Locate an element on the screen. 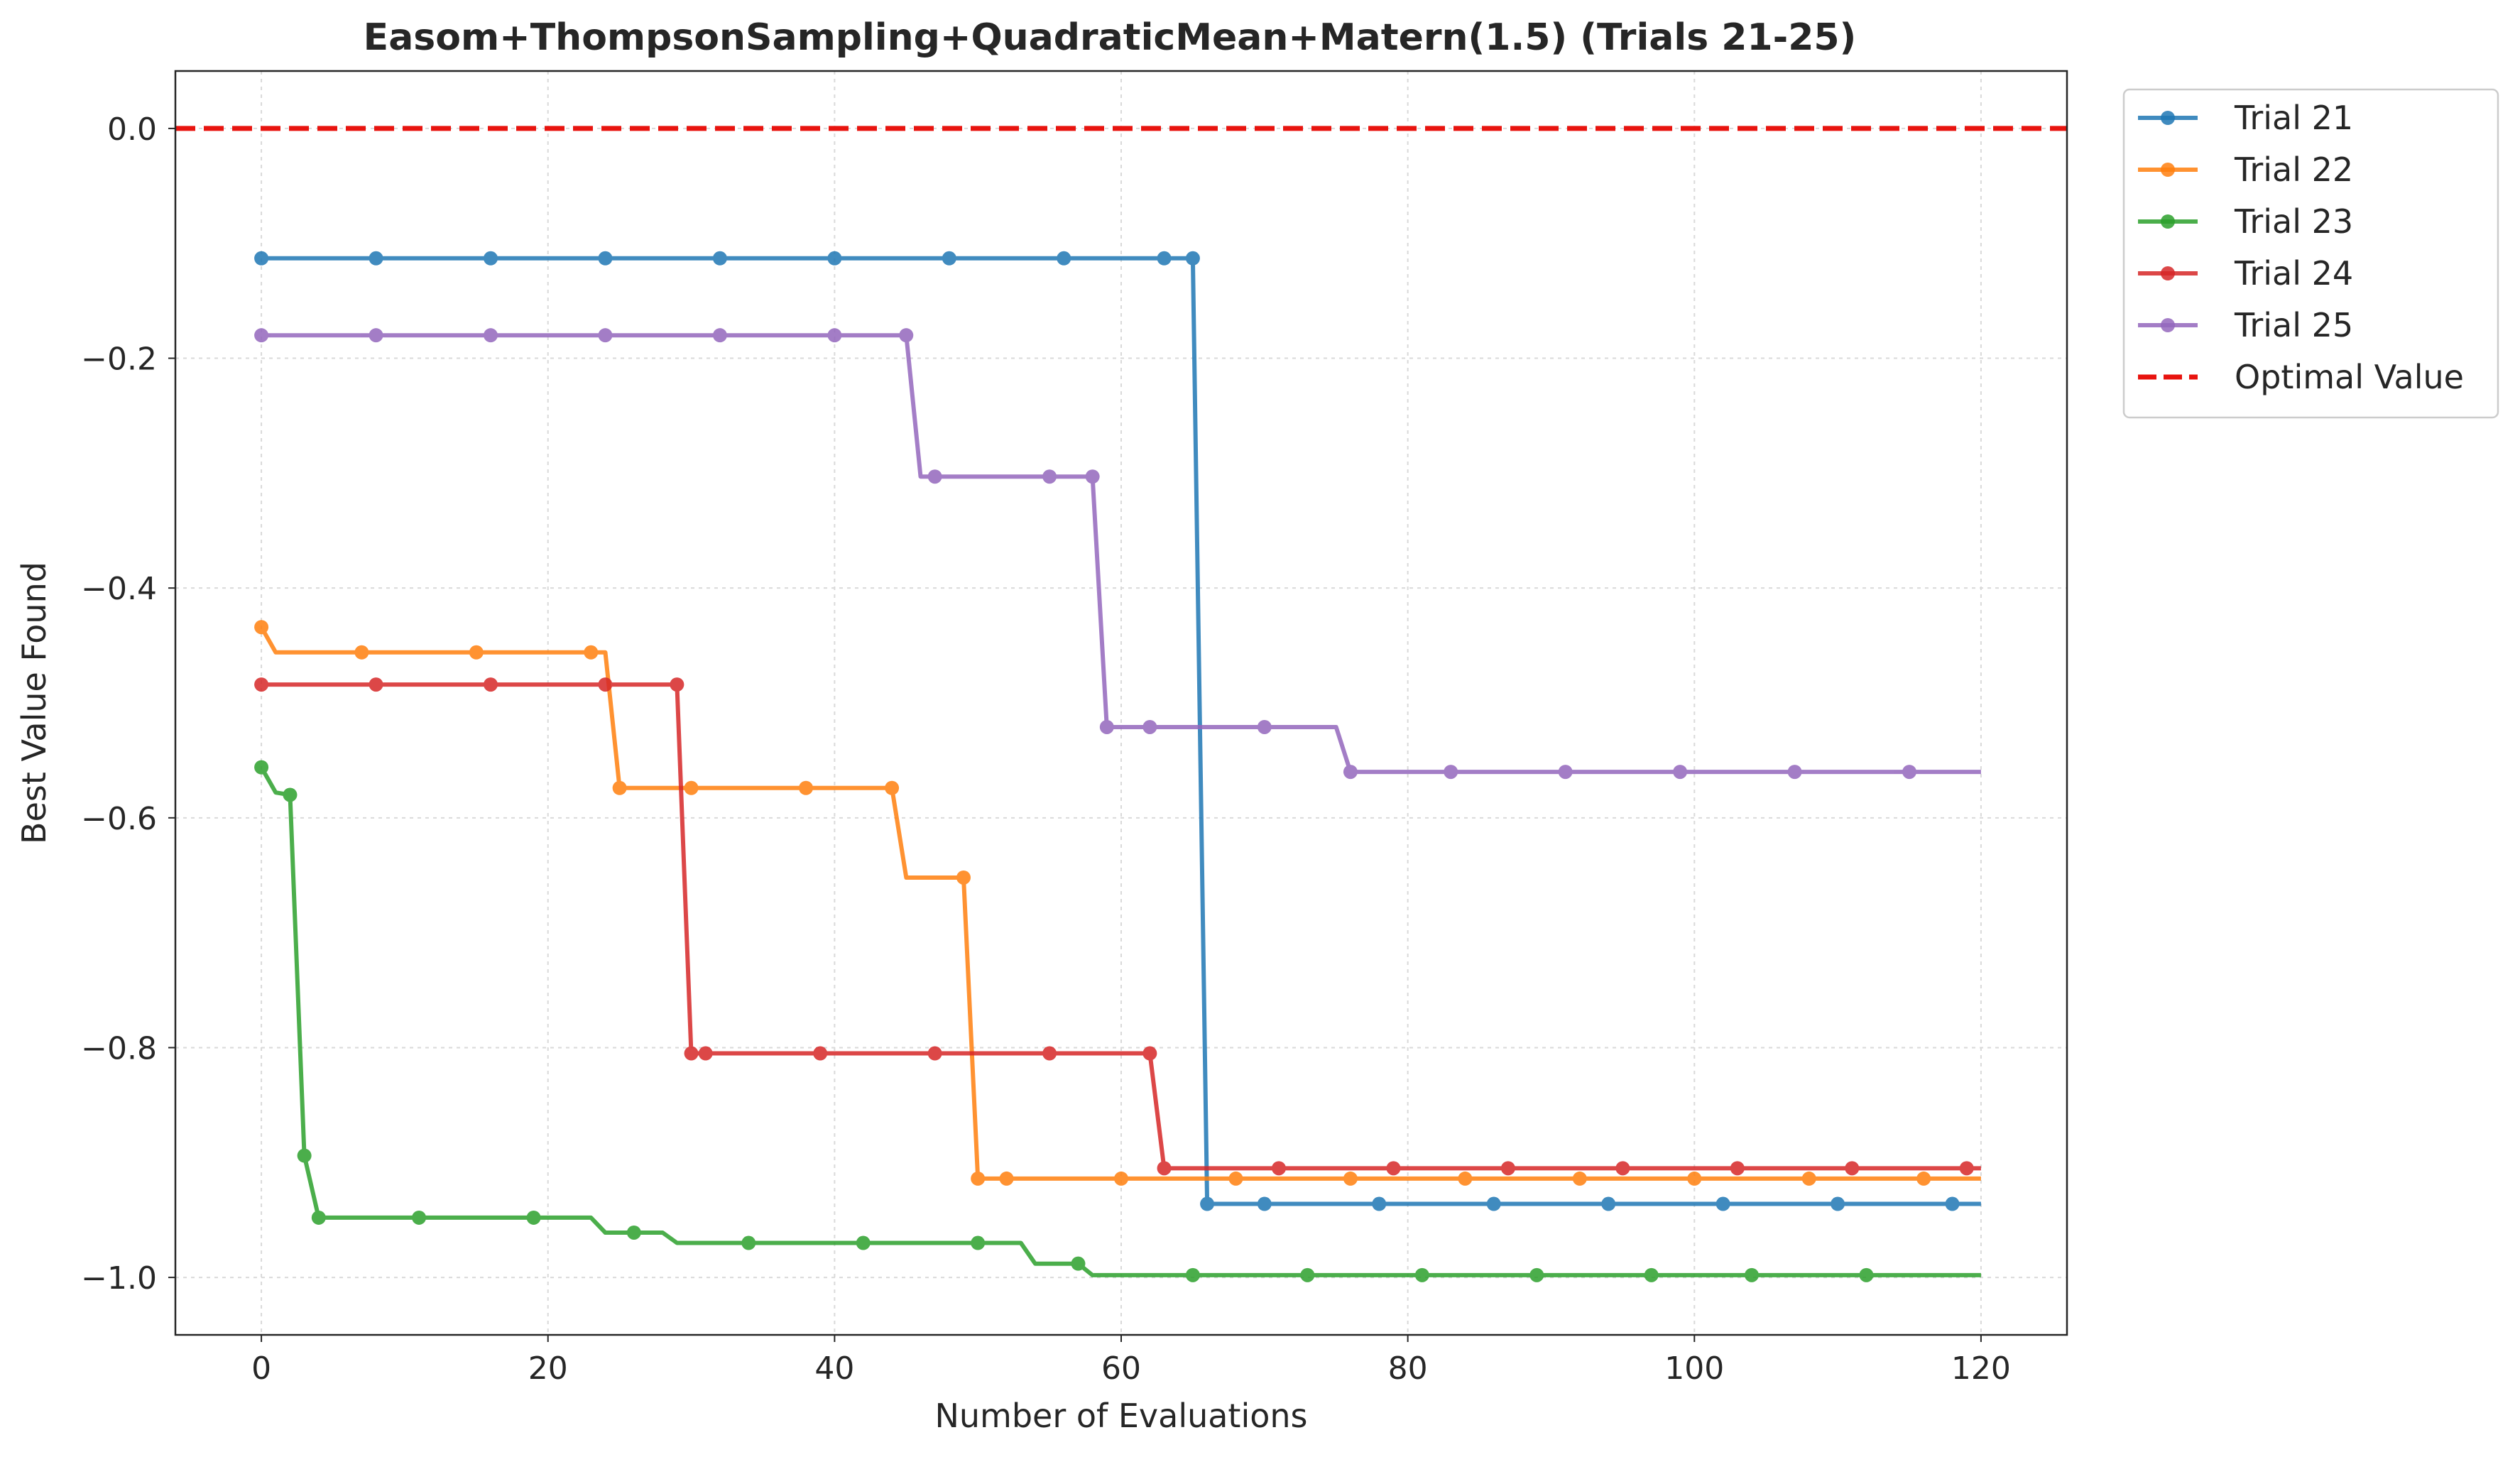  y-tick-label: 0.0 is located at coordinates (132, 129).